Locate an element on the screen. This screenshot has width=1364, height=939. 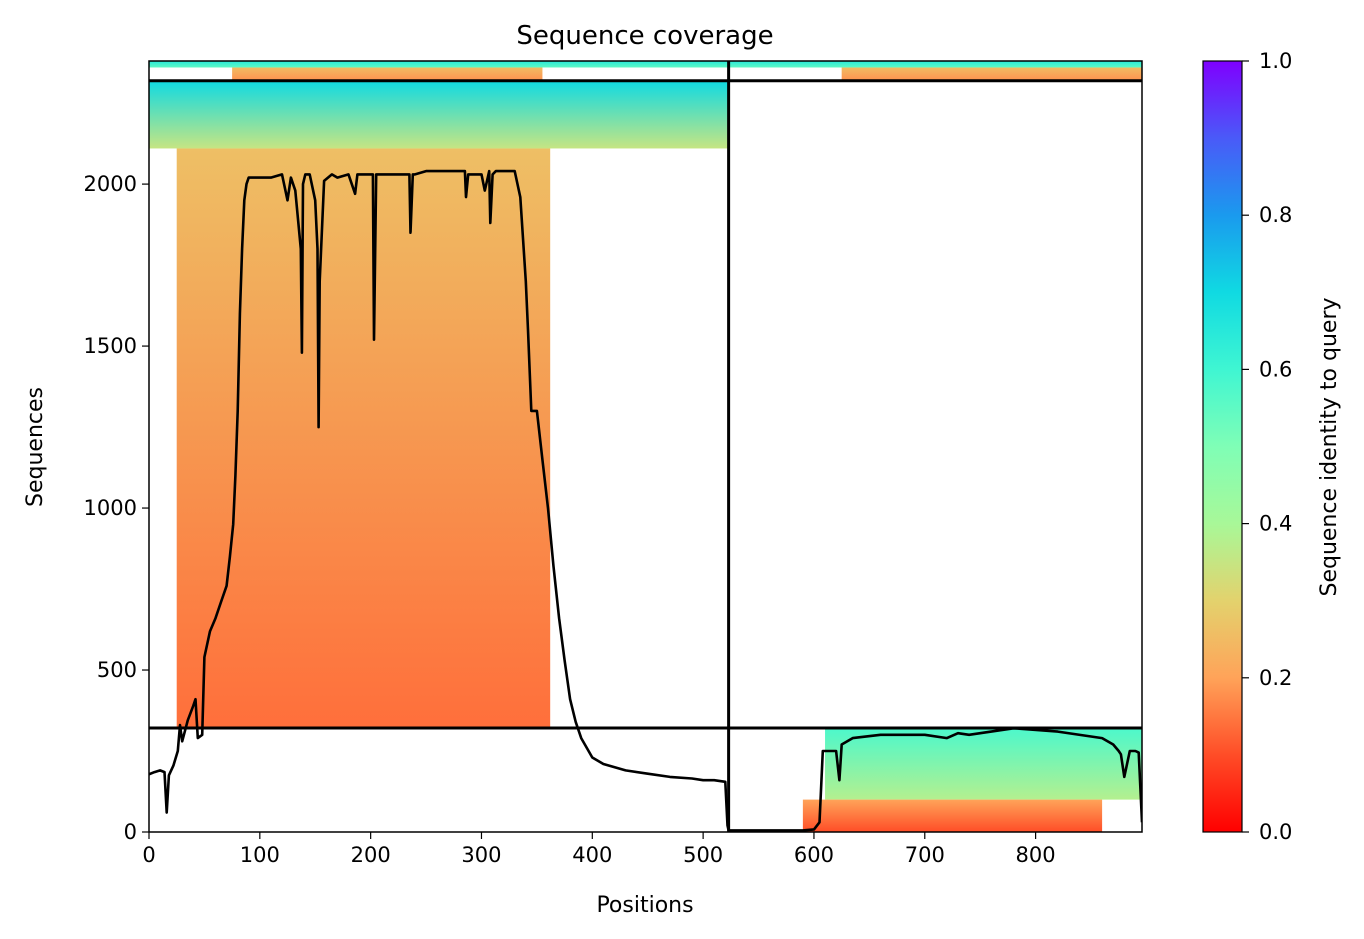
colorbar-tick-label: 1.0 is located at coordinates (1275, 61).